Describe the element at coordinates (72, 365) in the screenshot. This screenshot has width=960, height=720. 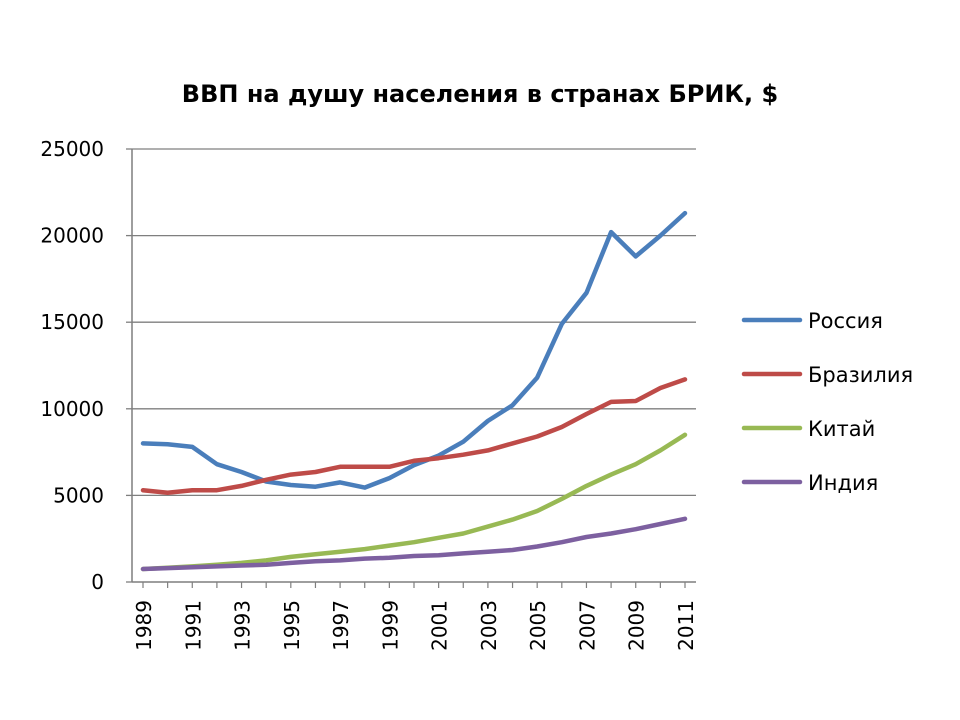
I see `y-tick-labels: 0 5000 10000 15000 20000 25000` at that location.